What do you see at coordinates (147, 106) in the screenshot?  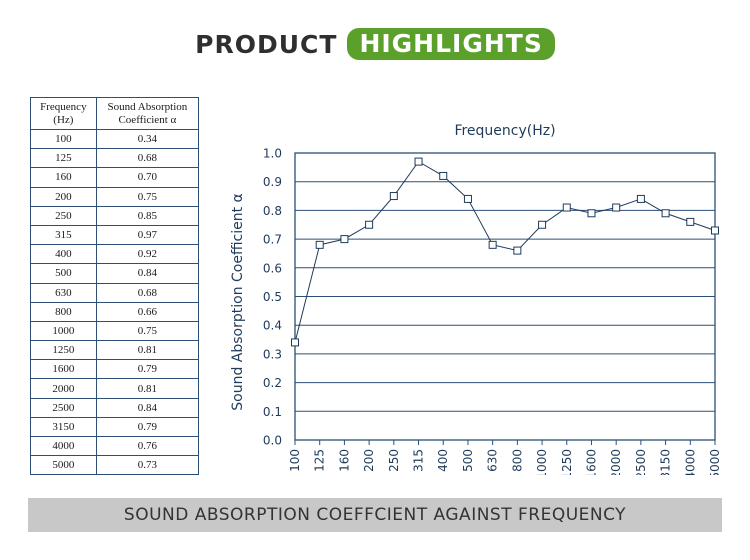 I see `header-coefficient-line1: Sound Absorption` at bounding box center [147, 106].